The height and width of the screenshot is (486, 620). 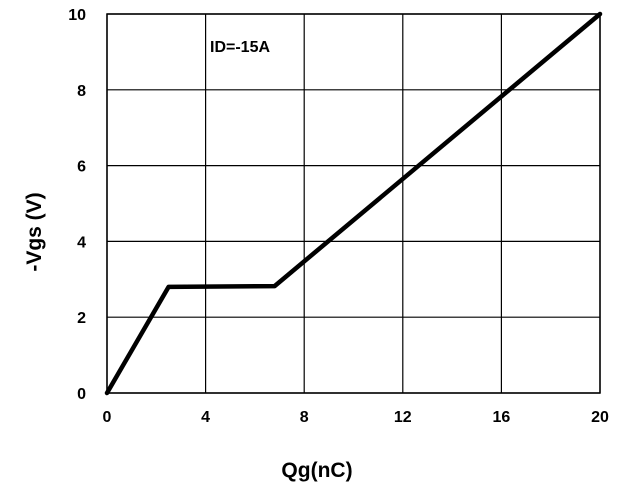 I want to click on x-tick-labels: 0 4 8 12 16 20, so click(x=356, y=417).